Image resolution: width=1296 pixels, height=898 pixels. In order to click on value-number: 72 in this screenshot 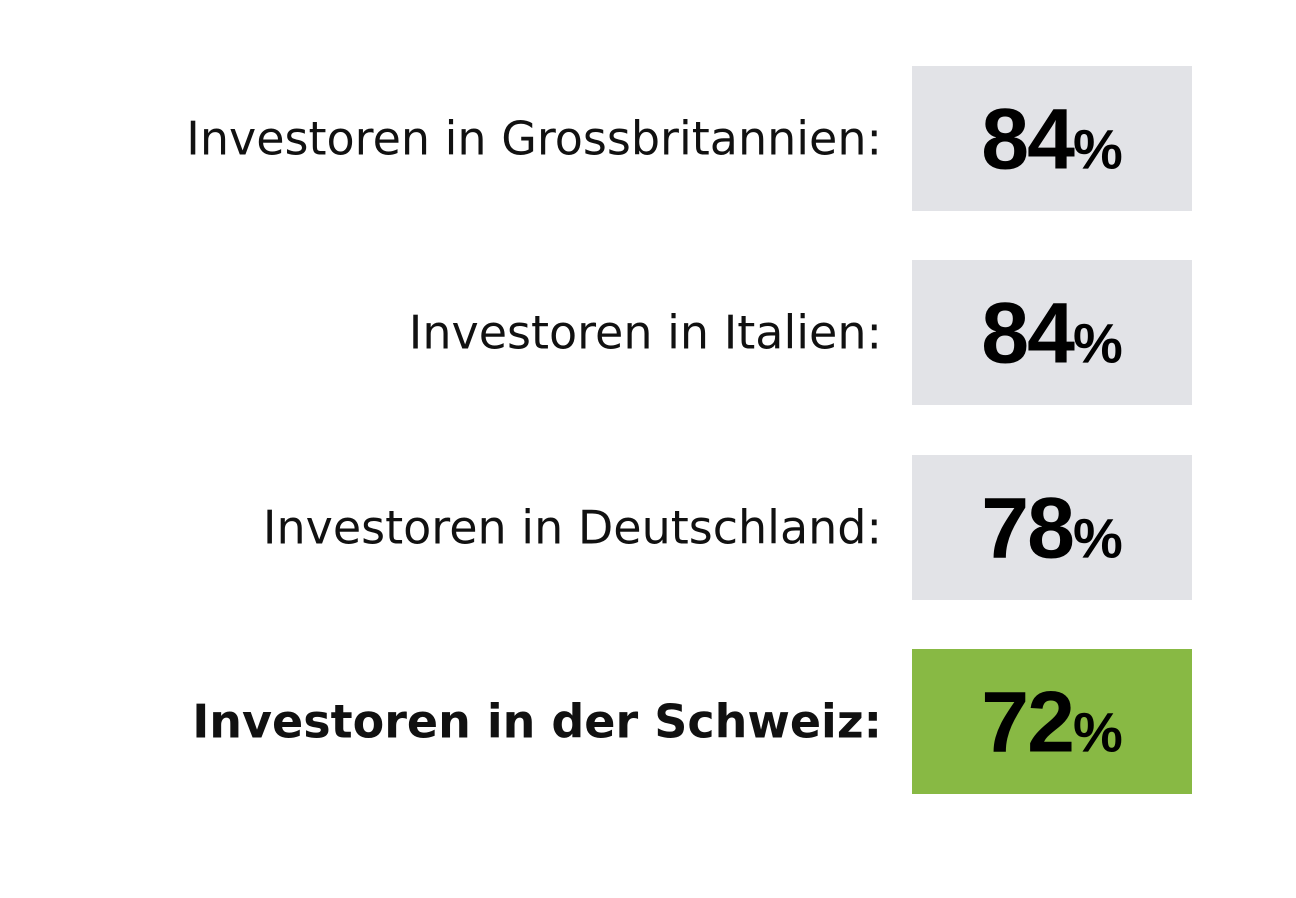, I will do `click(1027, 723)`.